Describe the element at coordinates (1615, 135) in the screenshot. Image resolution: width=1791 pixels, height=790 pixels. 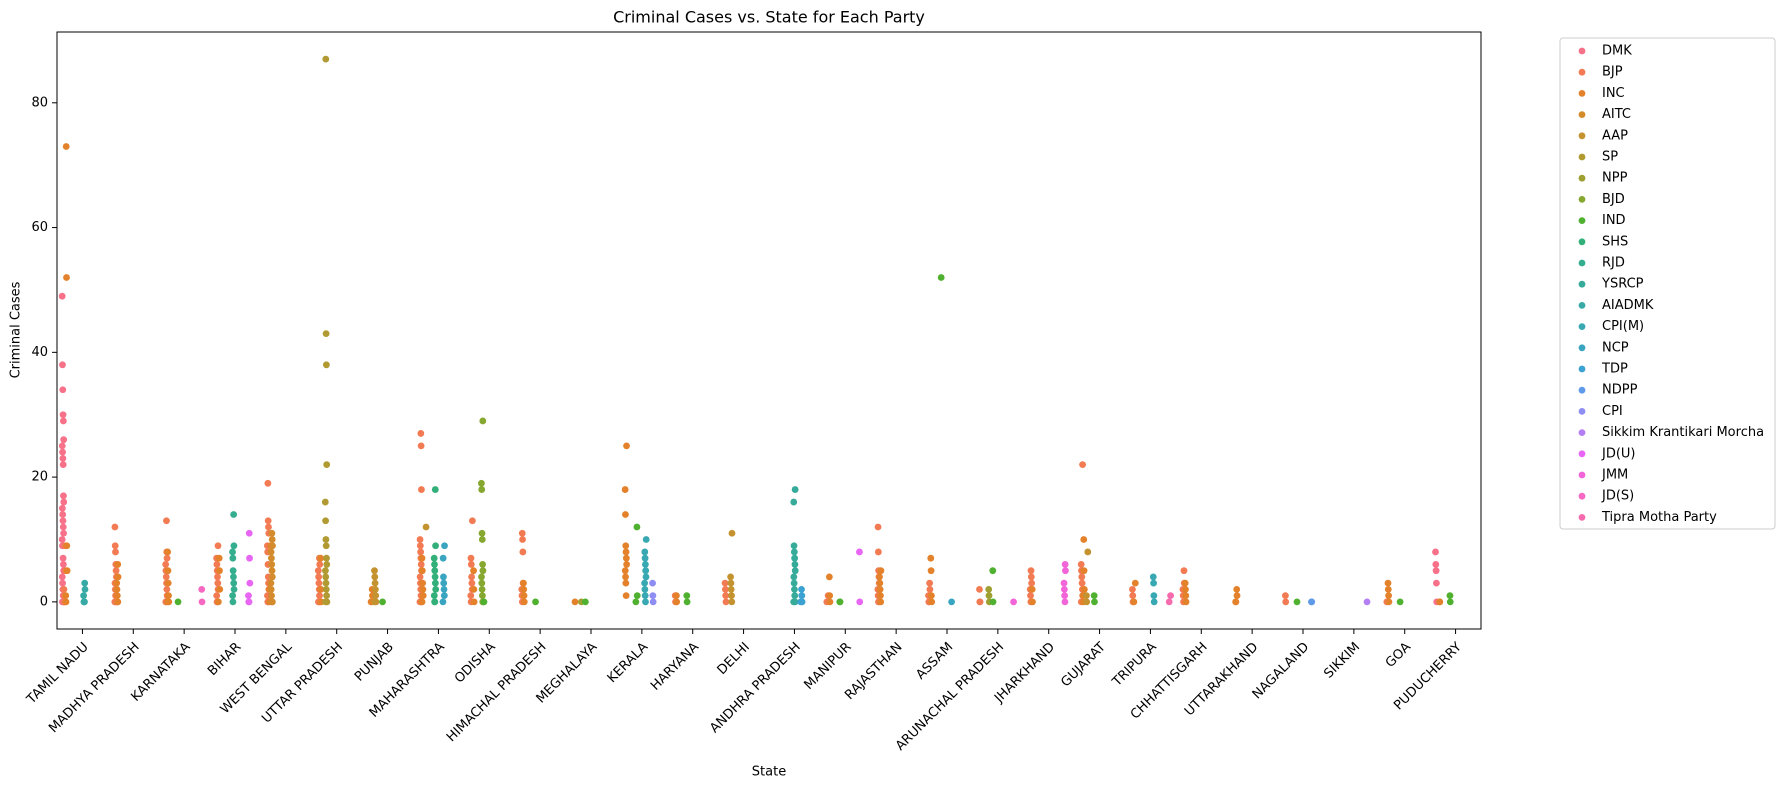
I see `legend-label: AAP` at that location.